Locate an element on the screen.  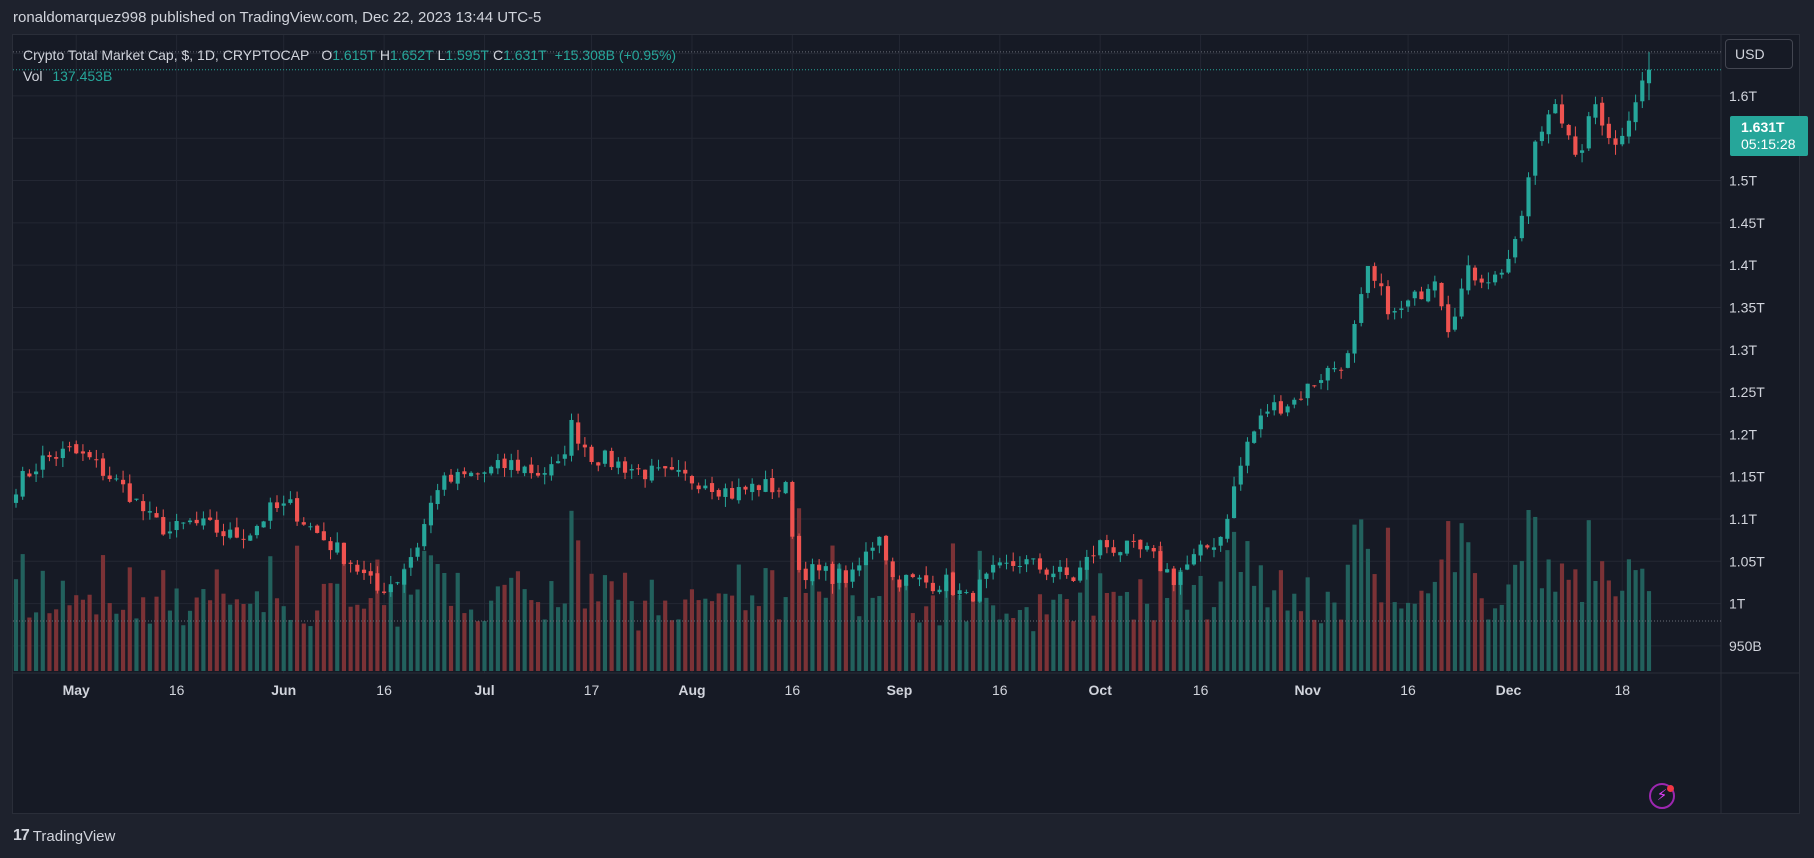
time-axis-label: 18 is located at coordinates (1622, 690).